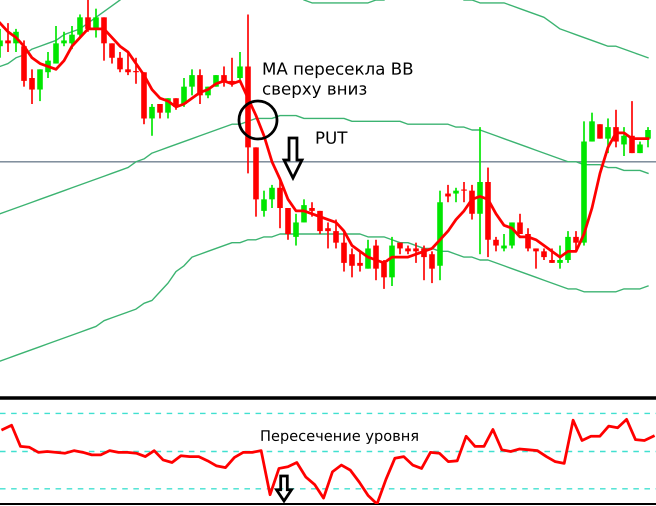  I want to click on annotation: MA пересекла BB сверху вниз, so click(337, 80).